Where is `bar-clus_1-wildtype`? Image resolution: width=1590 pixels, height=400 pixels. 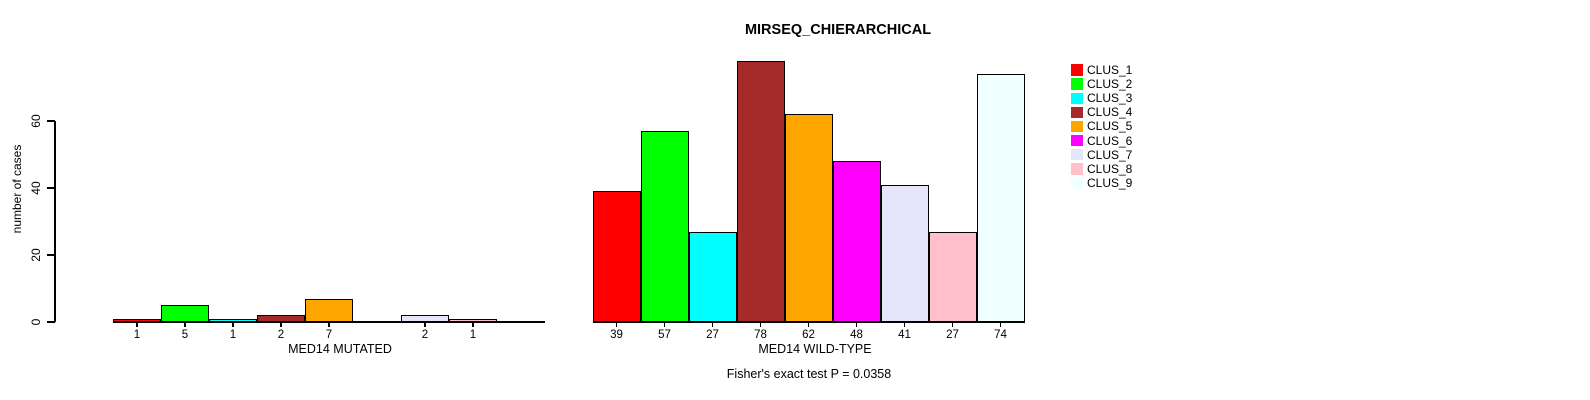 bar-clus_1-wildtype is located at coordinates (616, 256).